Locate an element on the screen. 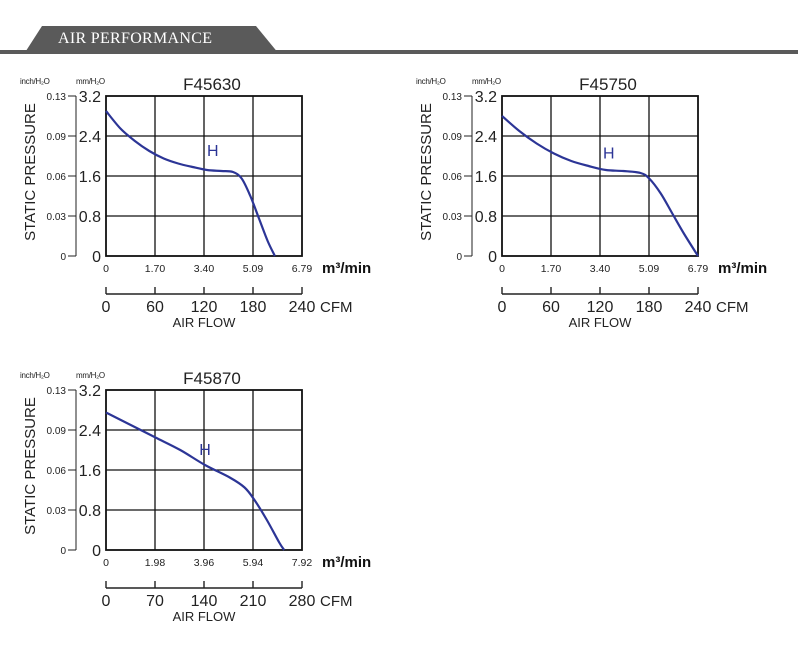 This screenshot has height=656, width=806. section-title: AIR PERFORMANCE is located at coordinates (135, 38).